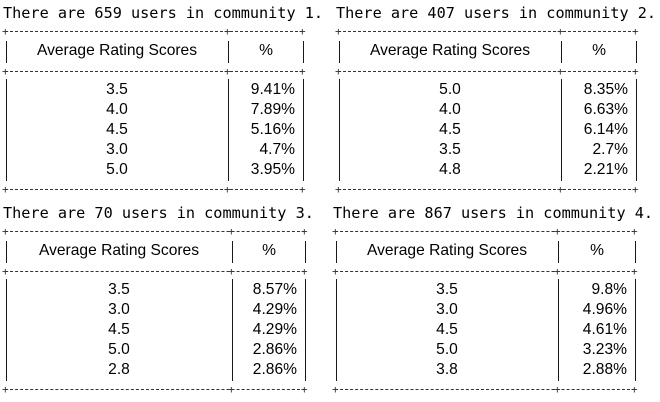 This screenshot has height=402, width=660. Describe the element at coordinates (605, 129) in the screenshot. I see `table-row-percent: 6.14%` at that location.